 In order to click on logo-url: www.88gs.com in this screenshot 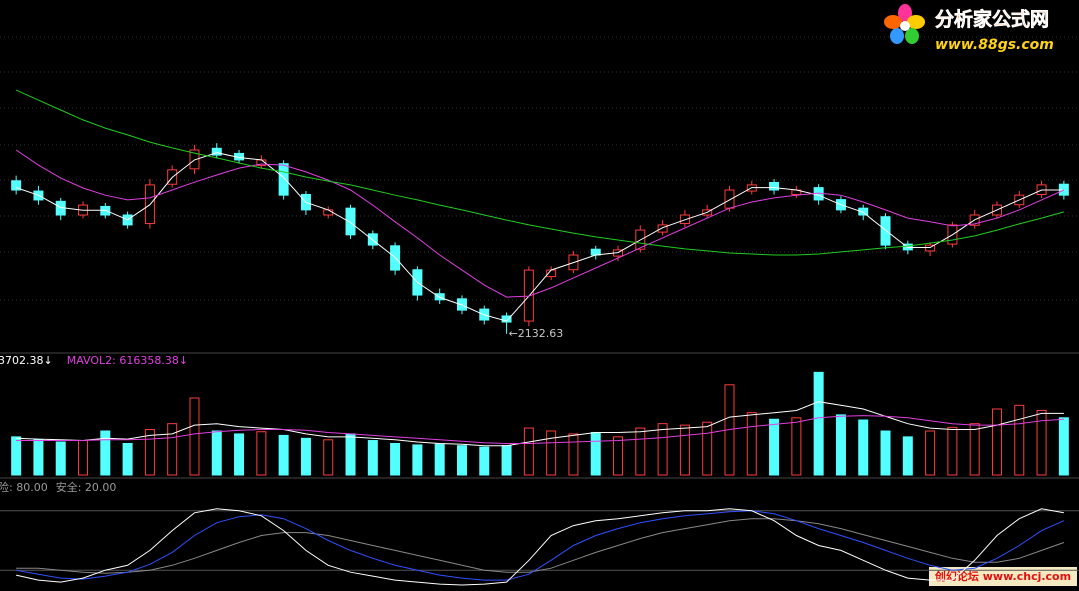, I will do `click(994, 45)`.